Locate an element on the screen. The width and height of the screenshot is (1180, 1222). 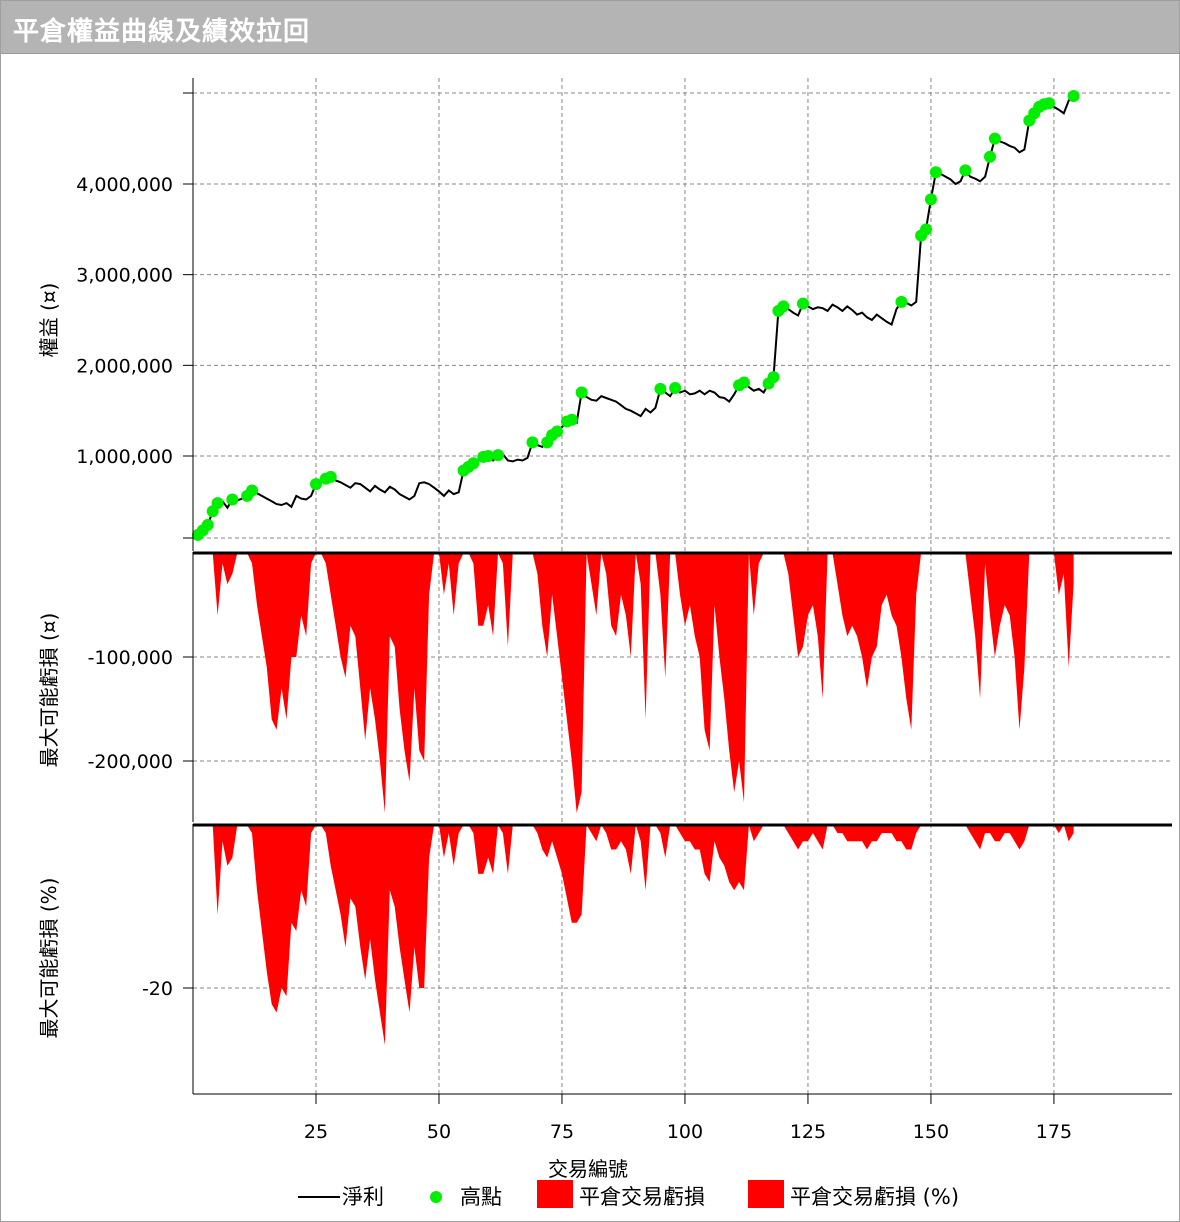
legend-item: 平倉交易虧損 (%) is located at coordinates (853, 1194).